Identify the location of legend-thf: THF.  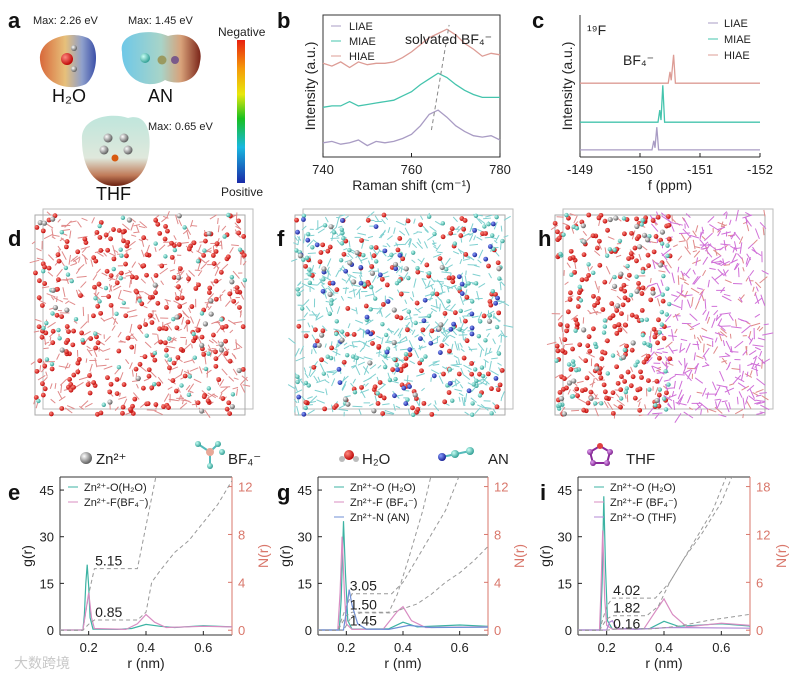
(640, 459).